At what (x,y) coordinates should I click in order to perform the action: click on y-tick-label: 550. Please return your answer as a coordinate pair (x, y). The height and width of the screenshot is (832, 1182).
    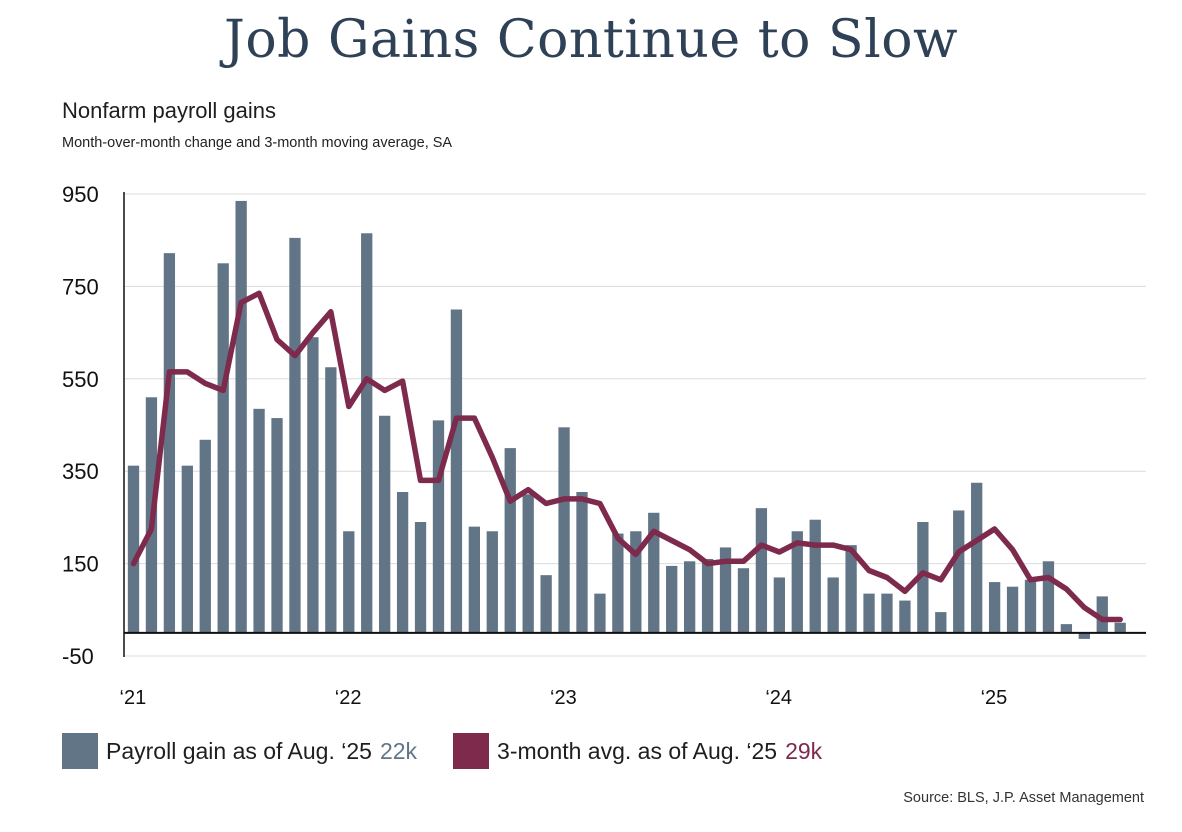
    Looking at the image, I should click on (80, 379).